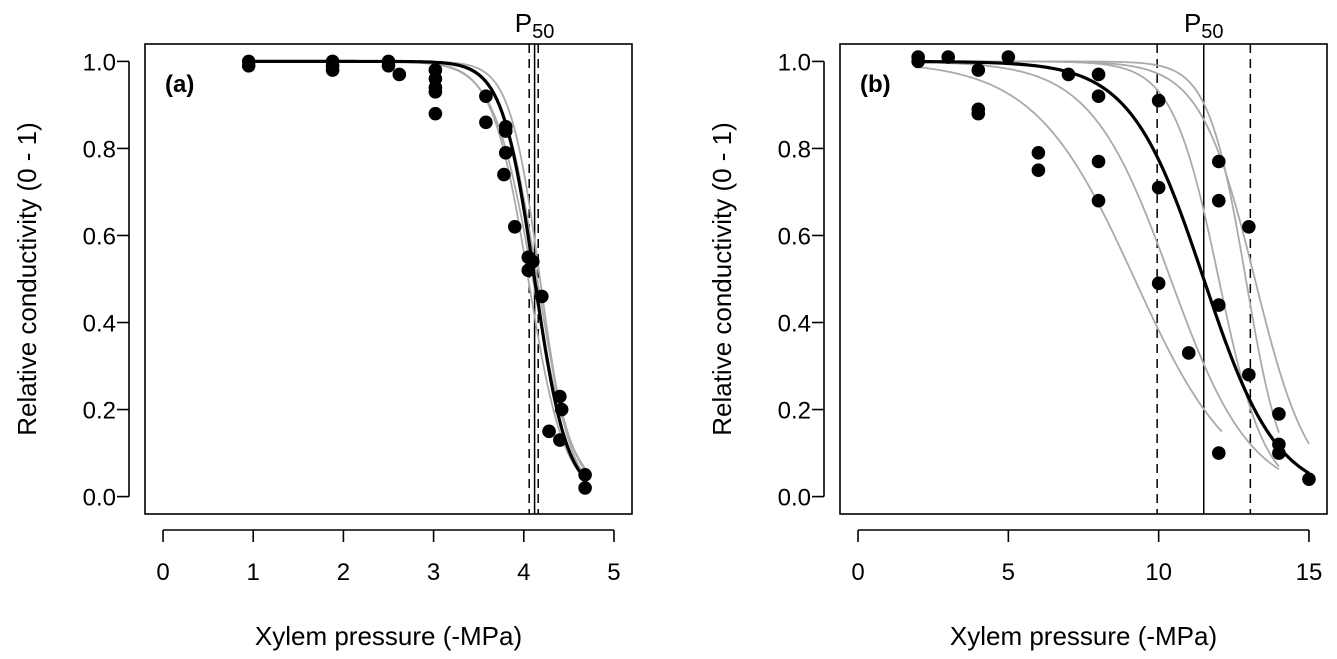  I want to click on x-tick-label: 4, so click(523, 572).